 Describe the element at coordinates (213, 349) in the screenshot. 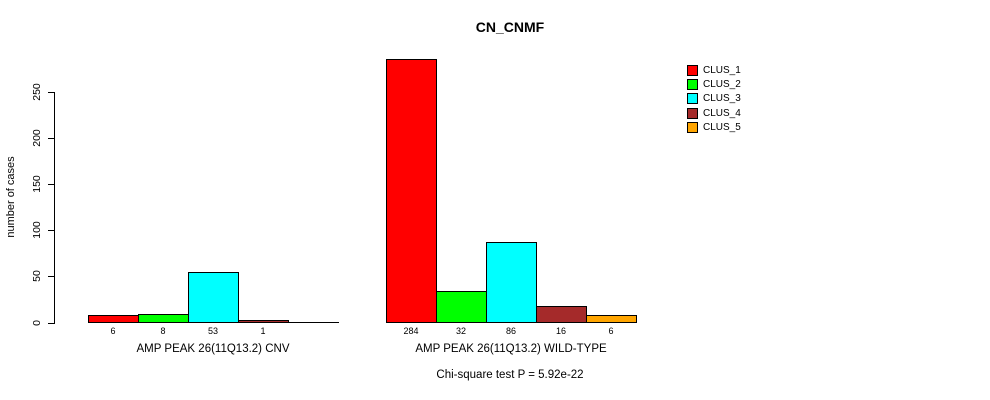

I see `group-label: AMP PEAK 26(11Q13.2) CNV` at that location.